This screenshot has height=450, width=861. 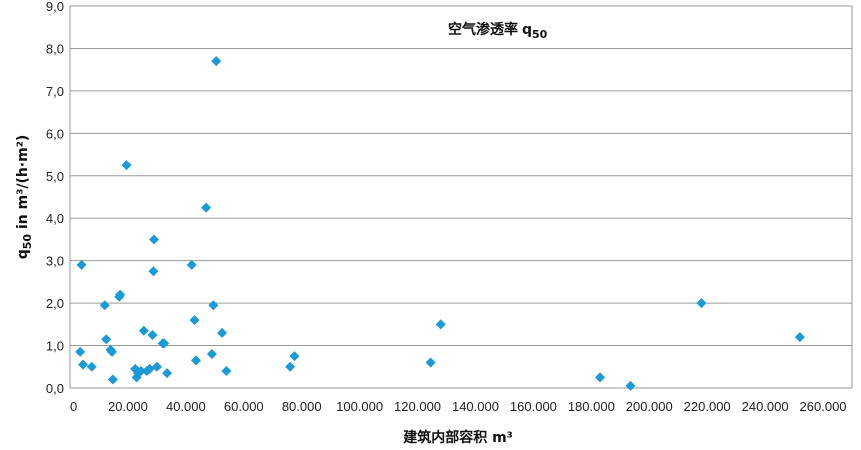 What do you see at coordinates (55, 91) in the screenshot?
I see `y-tick-label: 7,0` at bounding box center [55, 91].